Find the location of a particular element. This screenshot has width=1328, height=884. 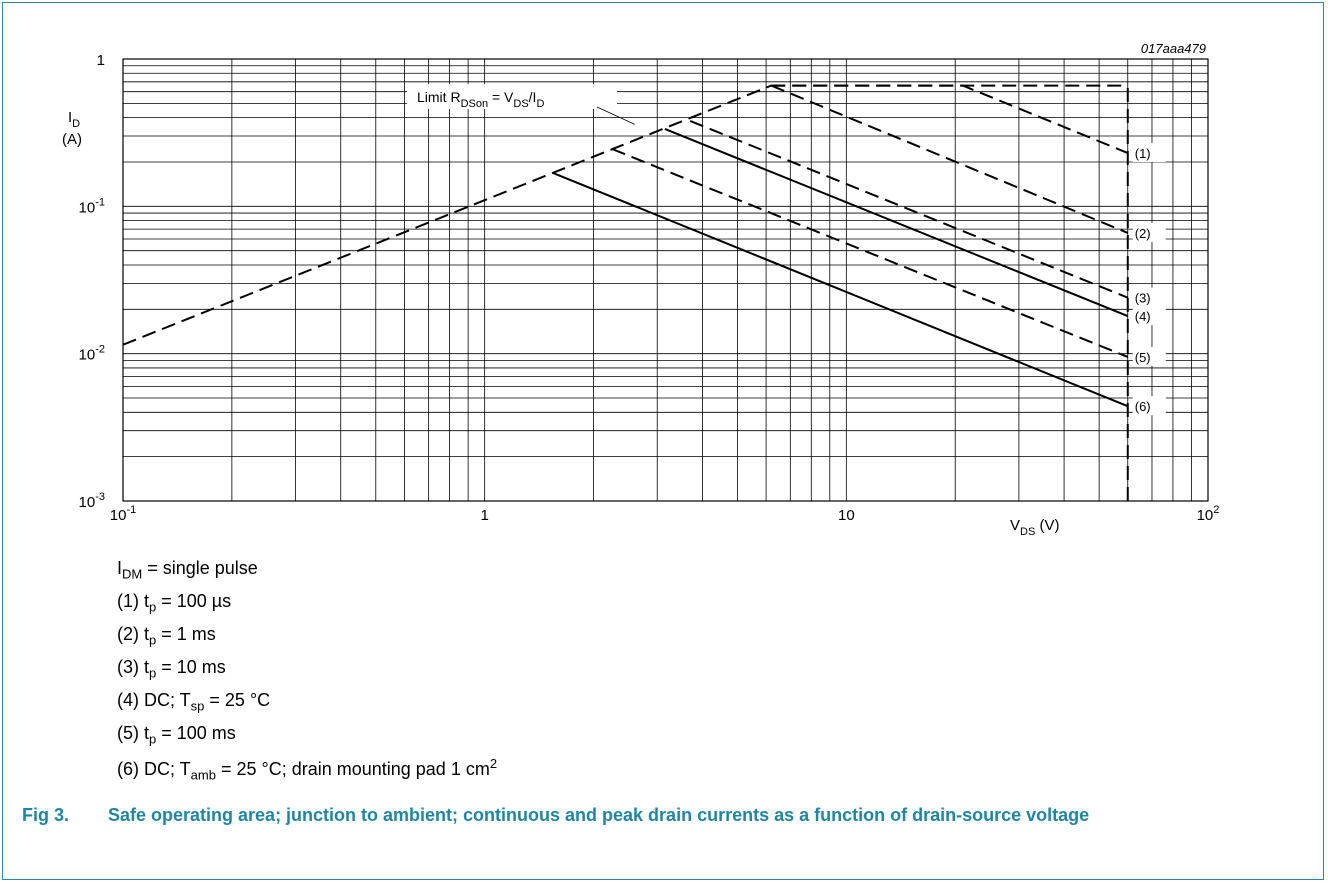

series-2-label-bg is located at coordinates (1149, 232).